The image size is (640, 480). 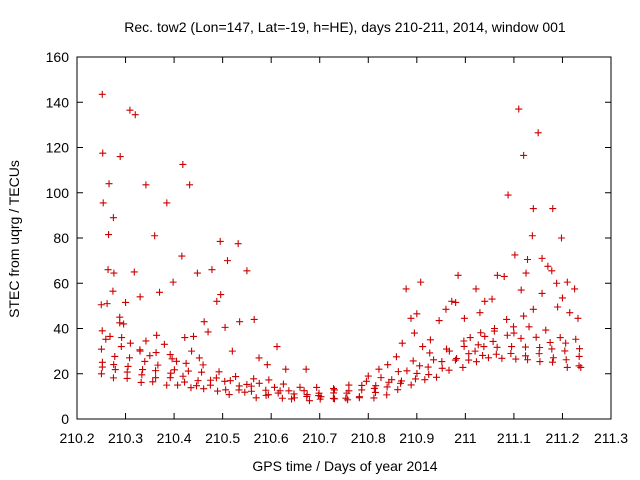 I want to click on x-tick-label: 210.2, so click(x=76, y=438).